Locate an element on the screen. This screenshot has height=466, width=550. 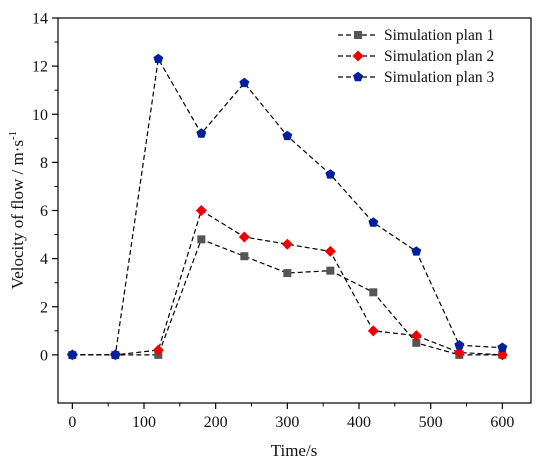
y-tick-label: 10 is located at coordinates (40, 115).